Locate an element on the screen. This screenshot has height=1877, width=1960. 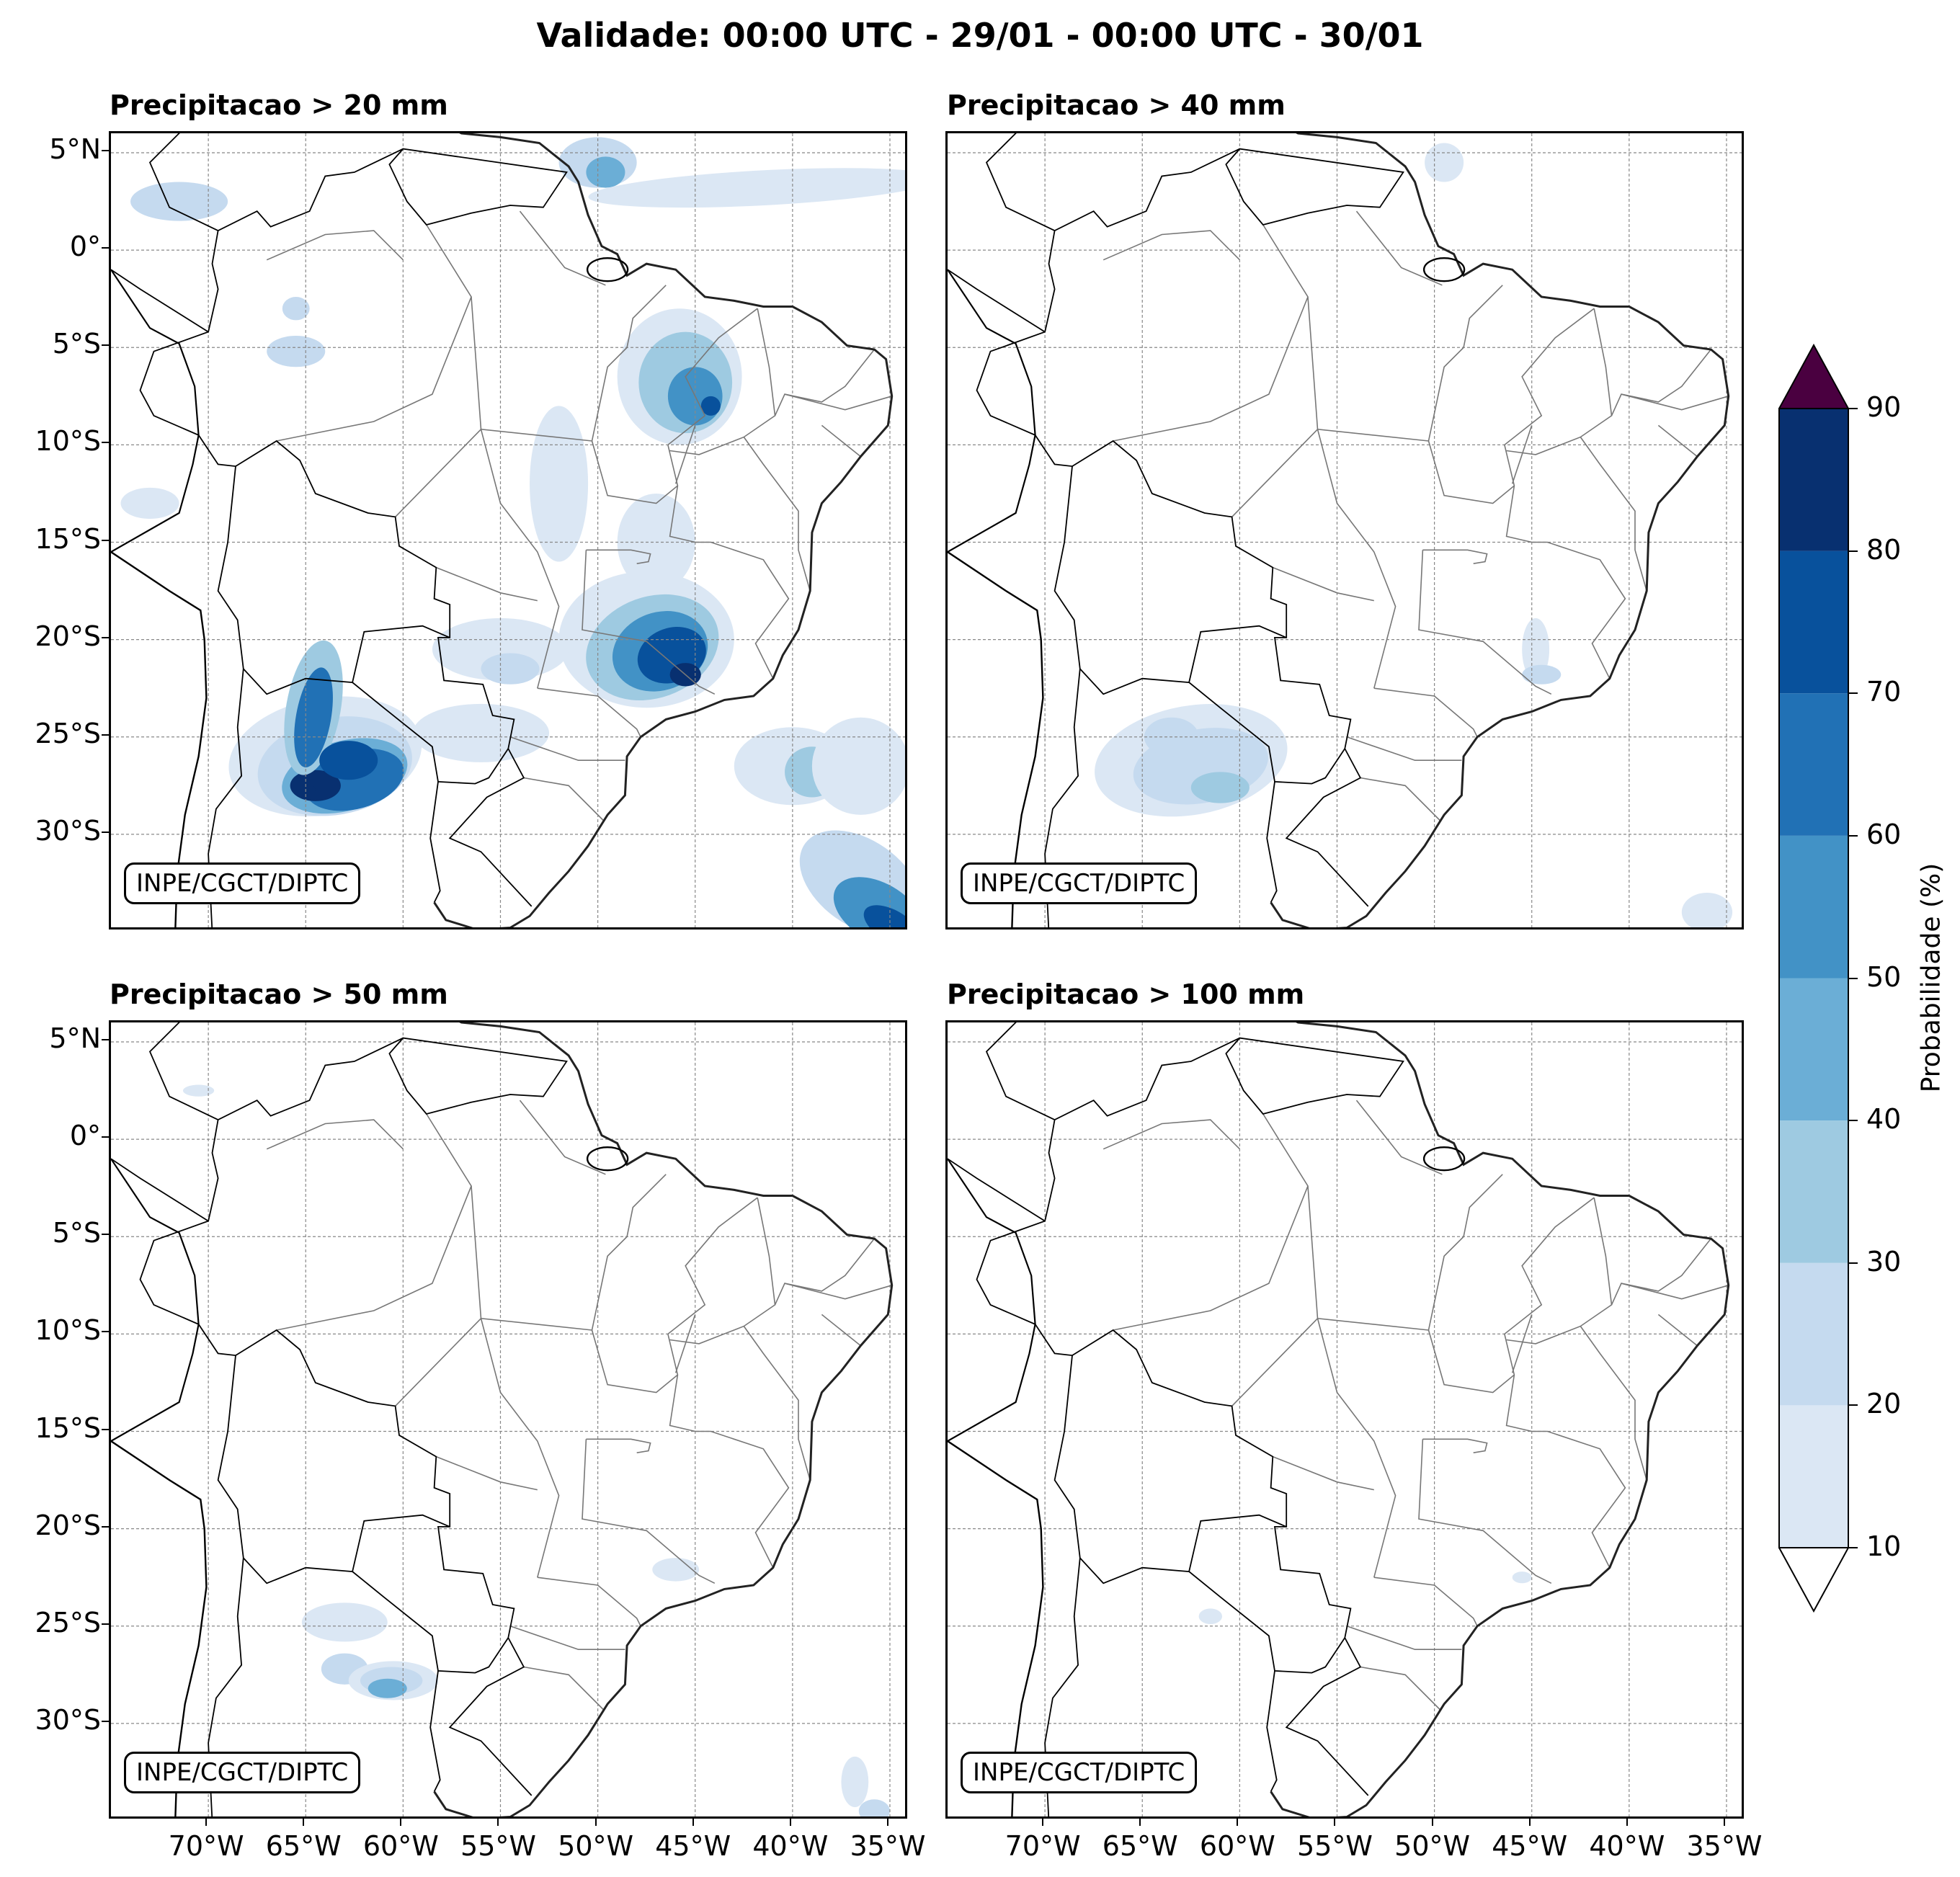
colorbar-tick-label: 60 is located at coordinates (1884, 834).